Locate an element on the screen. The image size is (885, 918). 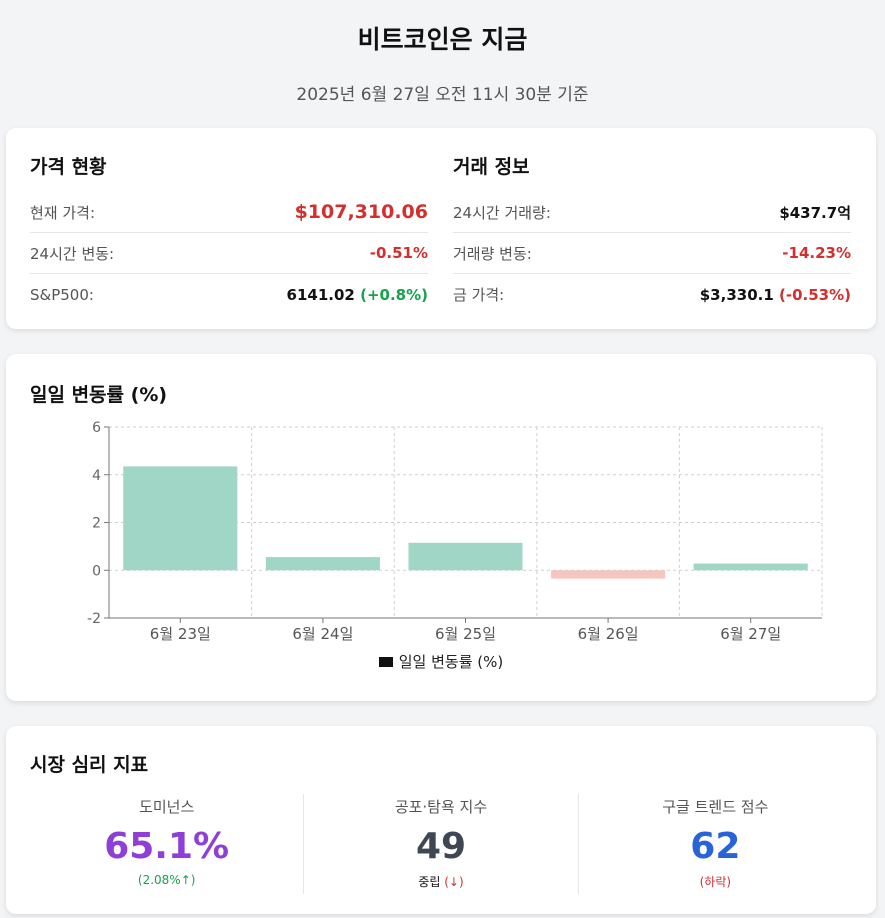
change-24h-row: 24시간 변동: -0.51% is located at coordinates (229, 253).